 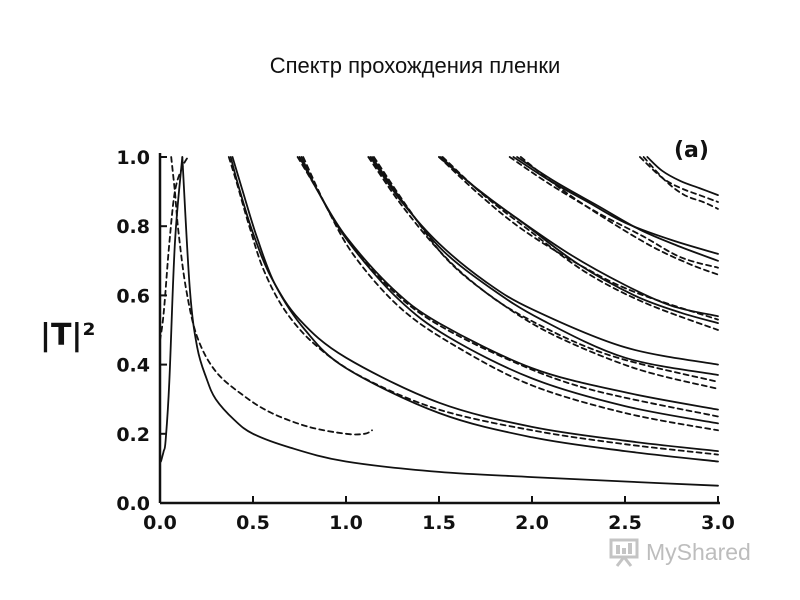 What do you see at coordinates (160, 523) in the screenshot?
I see `x-tick-label: 0.0` at bounding box center [160, 523].